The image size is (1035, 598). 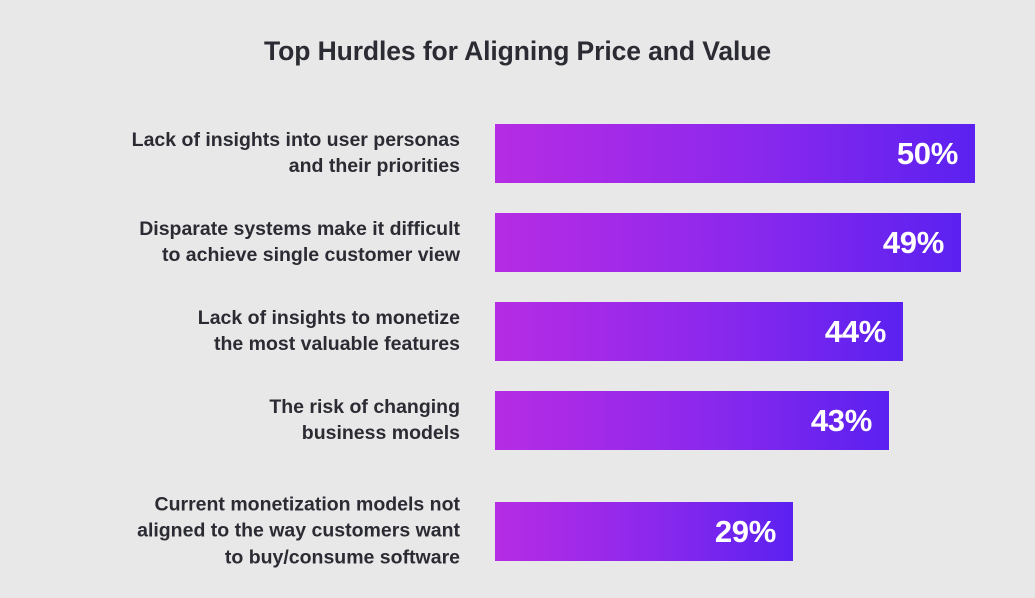 What do you see at coordinates (855, 331) in the screenshot?
I see `bar-value-label: 44%` at bounding box center [855, 331].